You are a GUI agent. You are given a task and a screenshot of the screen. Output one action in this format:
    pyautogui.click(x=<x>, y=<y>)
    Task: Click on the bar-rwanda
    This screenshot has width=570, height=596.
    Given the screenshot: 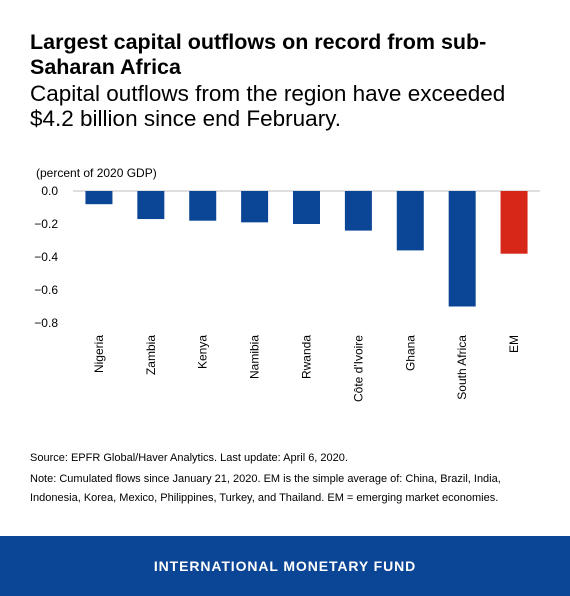 What is the action you would take?
    pyautogui.click(x=306, y=207)
    